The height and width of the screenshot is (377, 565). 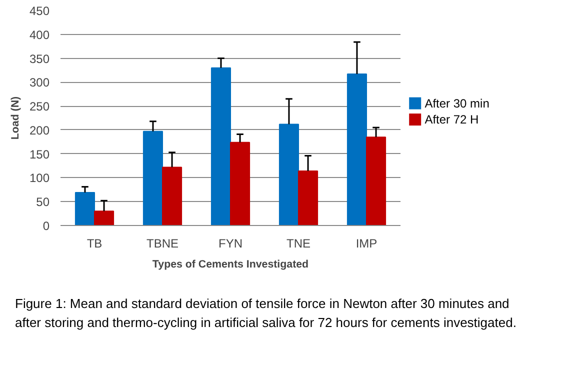 What do you see at coordinates (43, 202) in the screenshot?
I see `y-tick-label: 50` at bounding box center [43, 202].